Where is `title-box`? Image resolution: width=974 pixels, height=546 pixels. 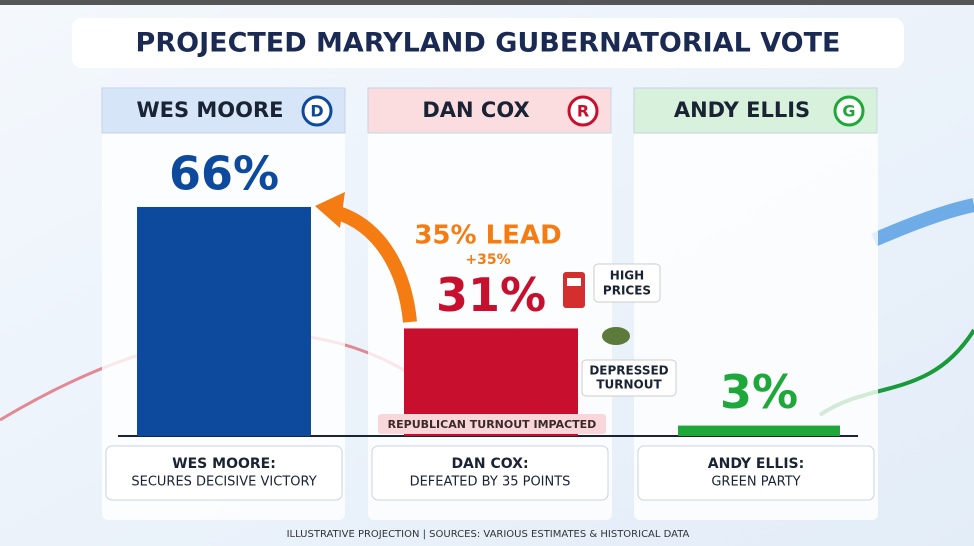 title-box is located at coordinates (488, 43).